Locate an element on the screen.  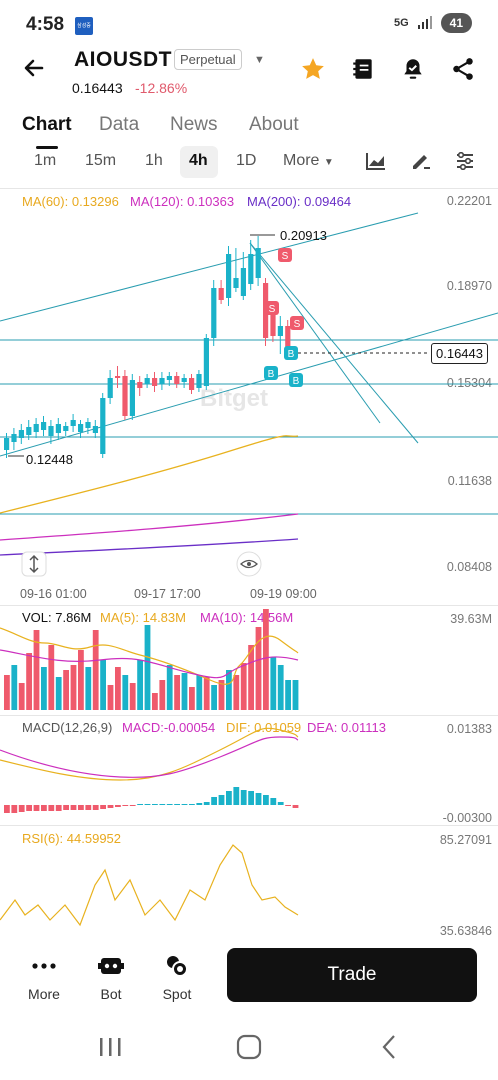
system-back-icon is located at coordinates (388, 1047).